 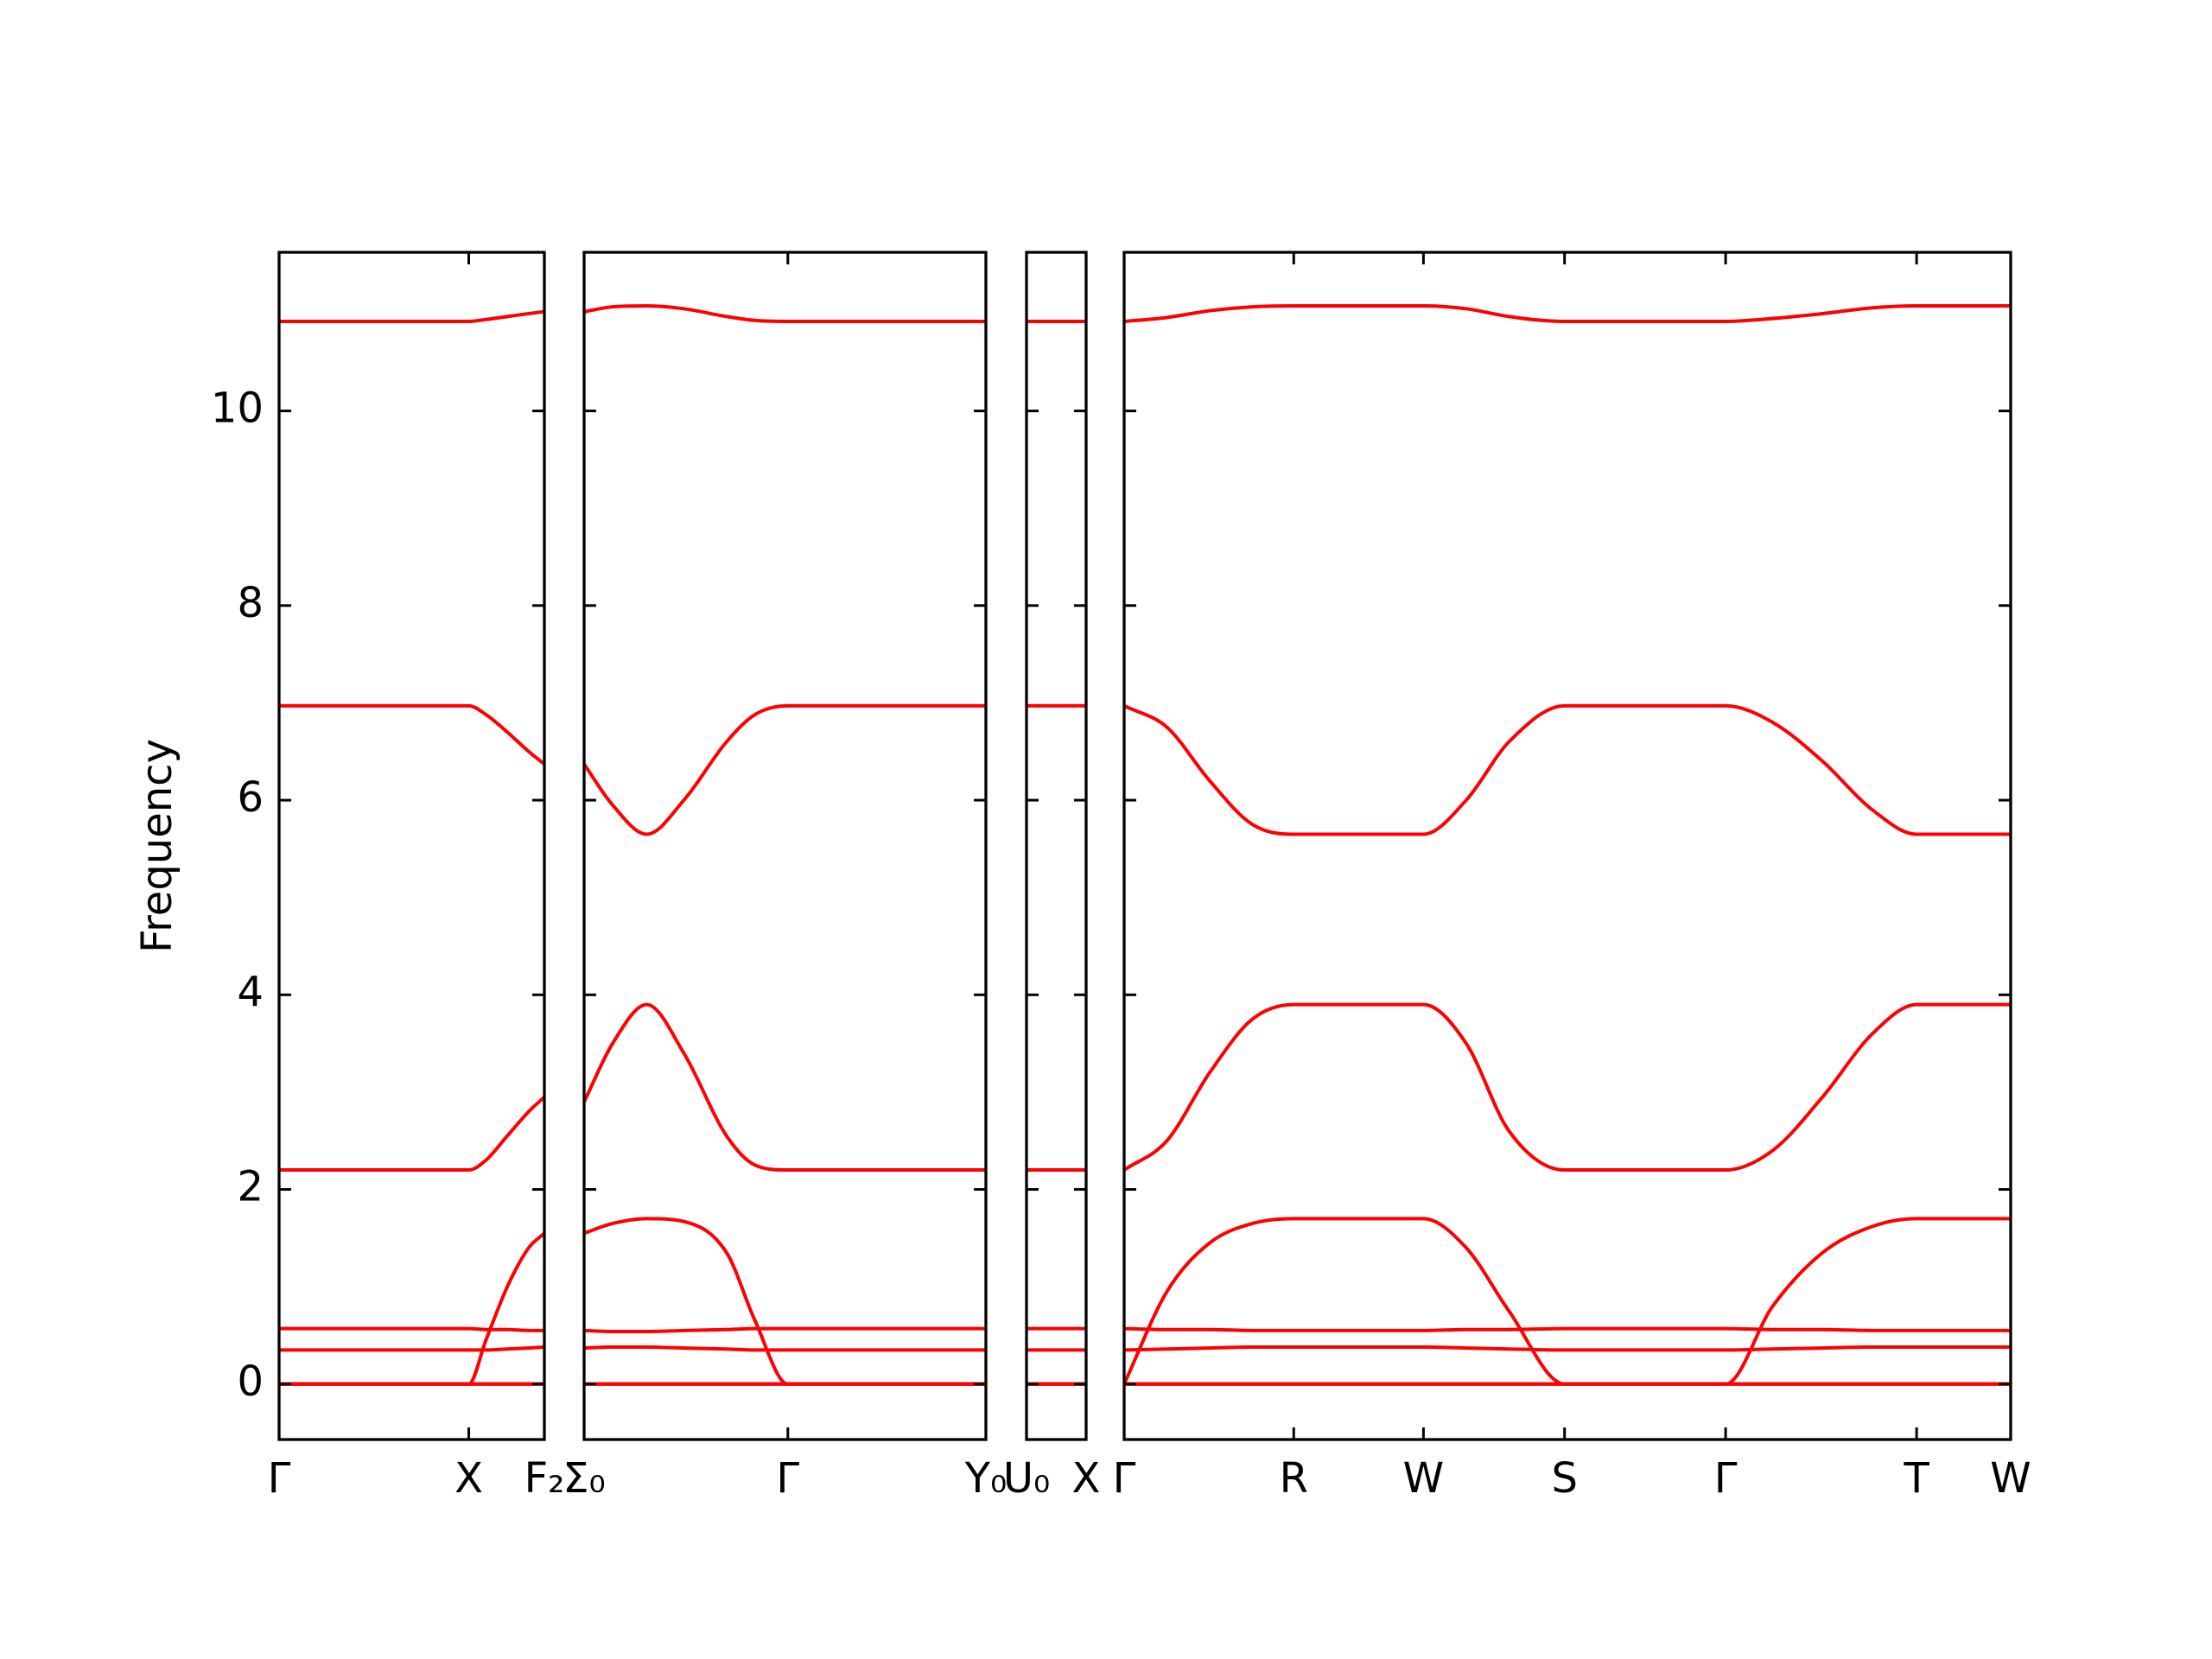 I want to click on x-tick-label: Y₀, so click(x=986, y=1478).